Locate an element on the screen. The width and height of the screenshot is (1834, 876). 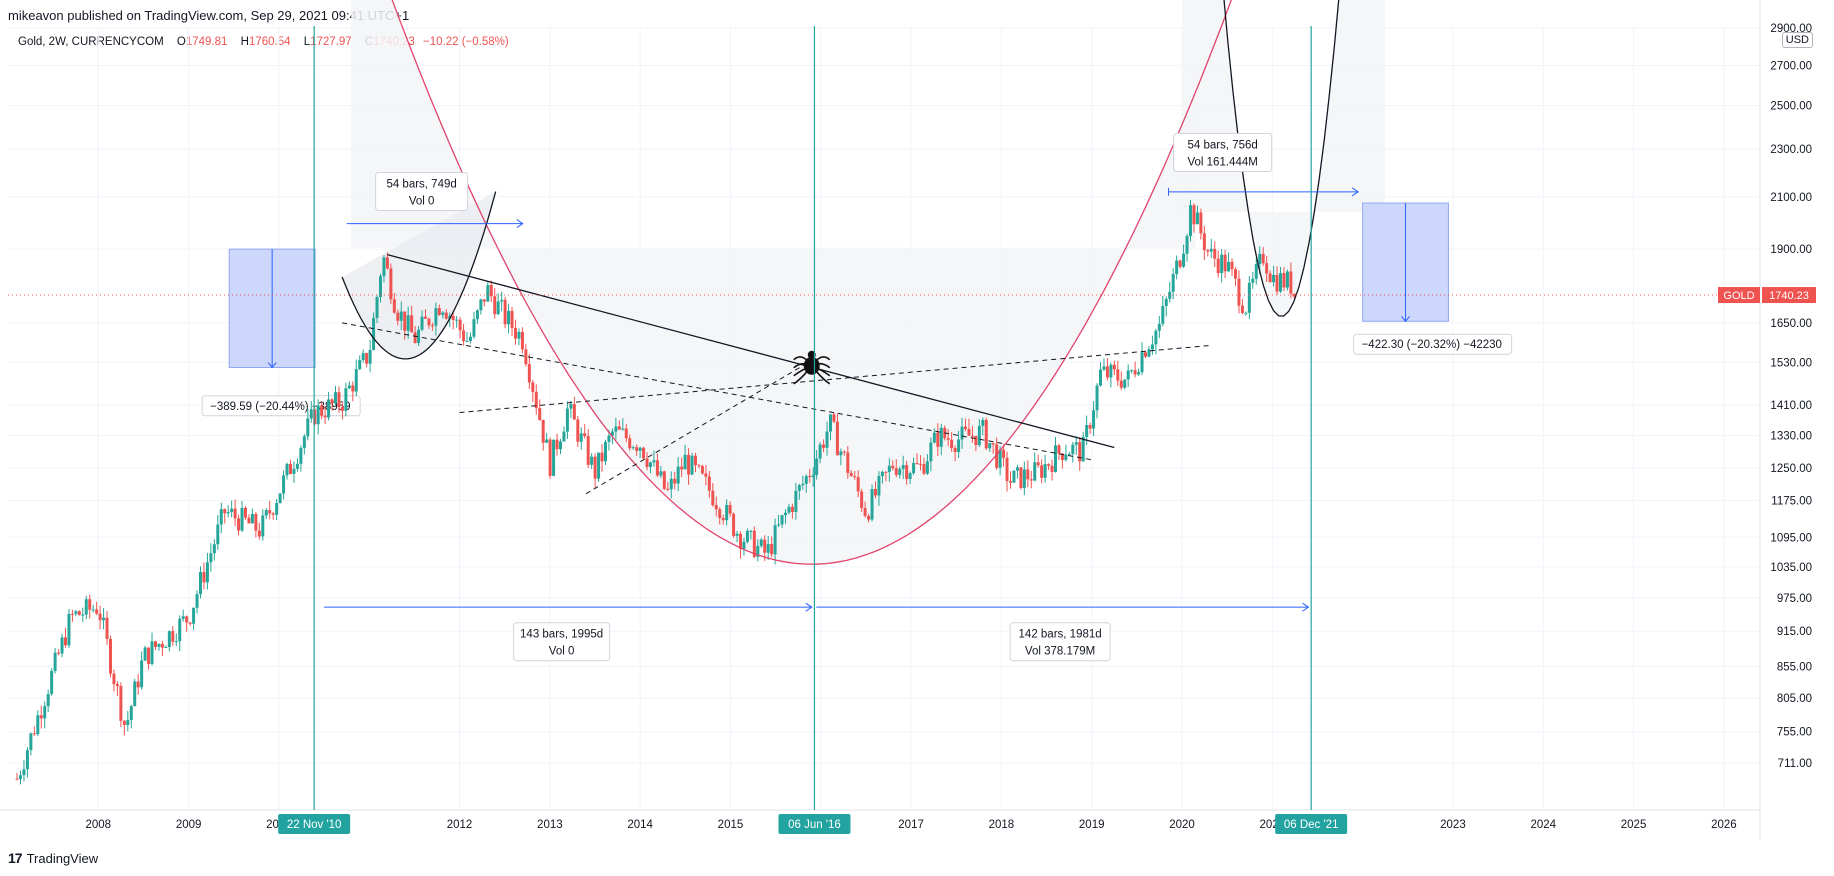
y-tick-label: 1330.00 is located at coordinates (1791, 437).